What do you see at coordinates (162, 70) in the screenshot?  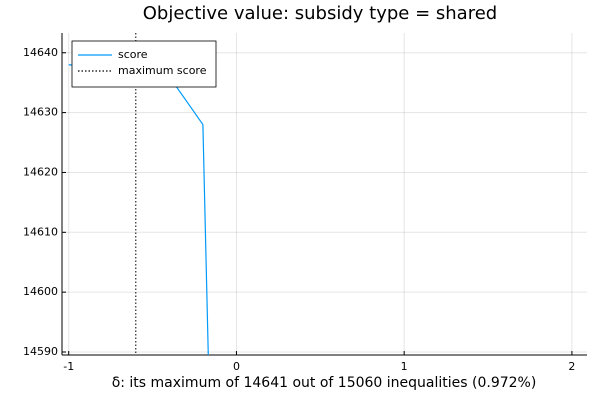 I see `legend-label: maximum score` at bounding box center [162, 70].